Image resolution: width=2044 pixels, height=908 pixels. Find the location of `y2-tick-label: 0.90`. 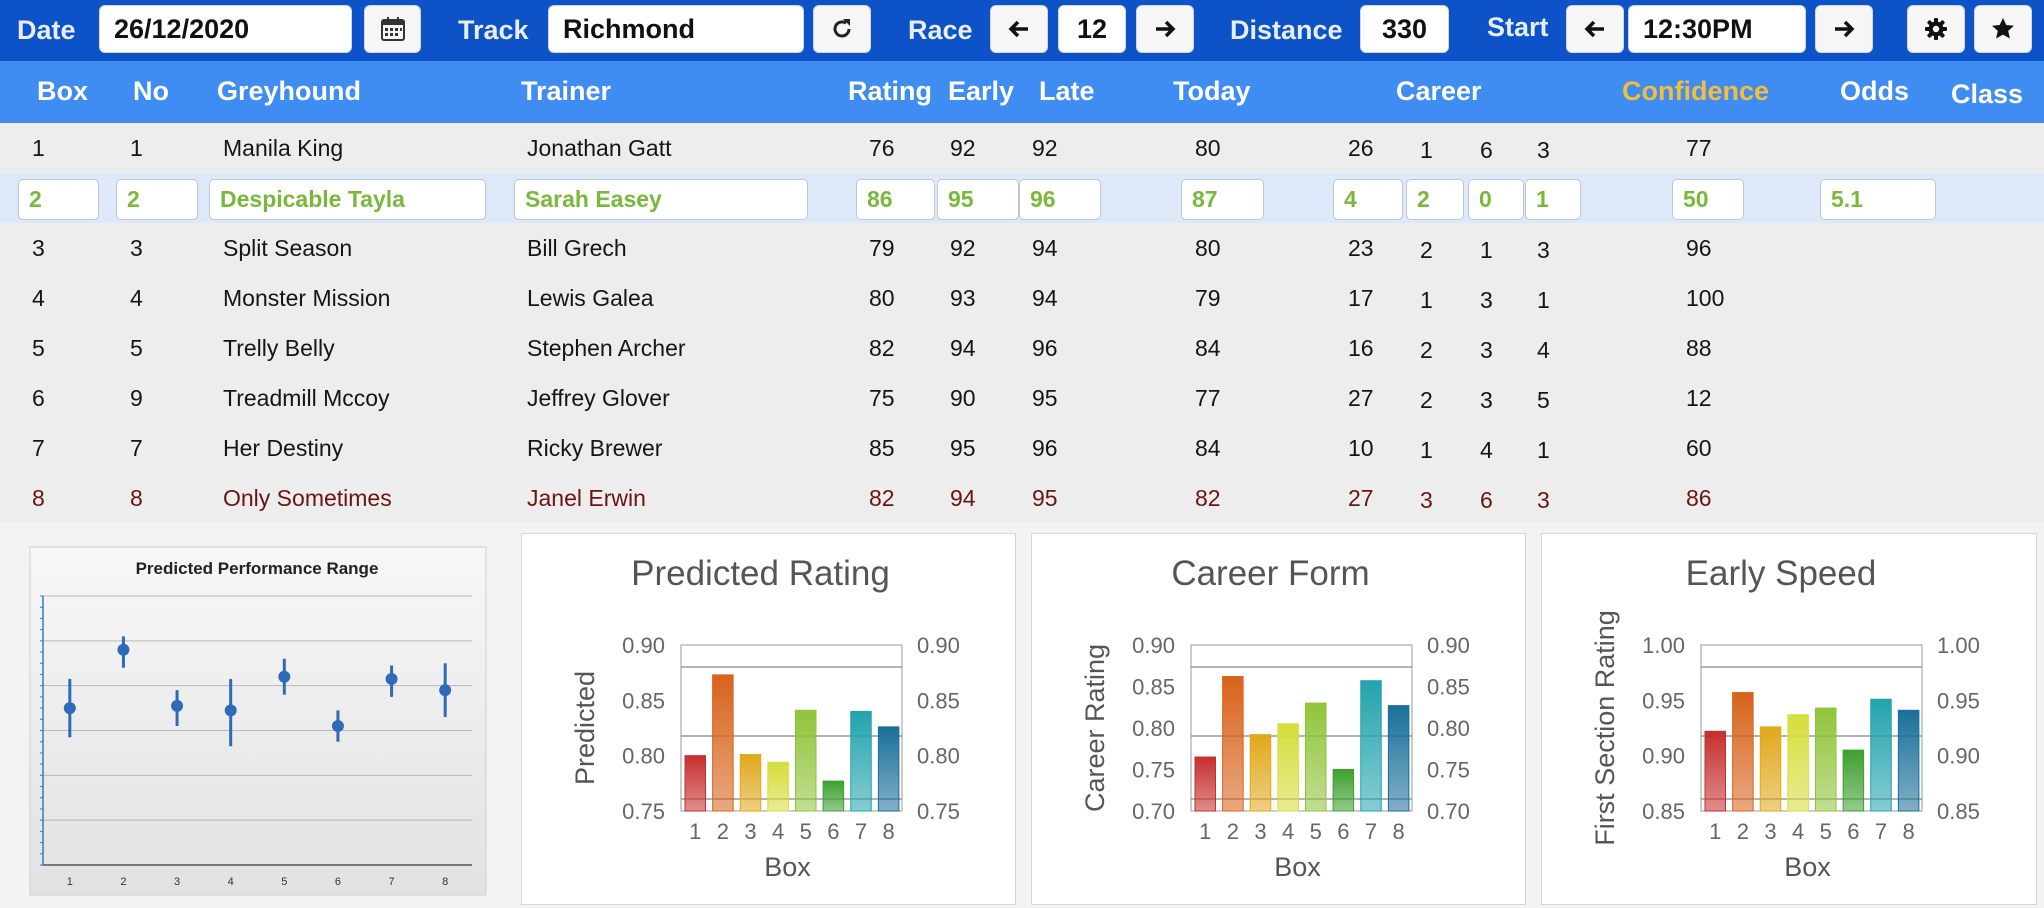

y2-tick-label: 0.90 is located at coordinates (1448, 645).